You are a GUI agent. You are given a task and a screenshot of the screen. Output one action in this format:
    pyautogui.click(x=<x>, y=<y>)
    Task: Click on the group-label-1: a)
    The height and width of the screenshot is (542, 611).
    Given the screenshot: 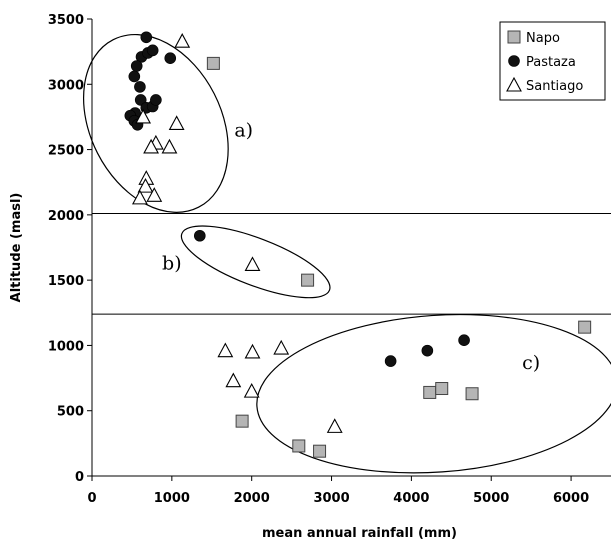 What is the action you would take?
    pyautogui.click(x=243, y=131)
    